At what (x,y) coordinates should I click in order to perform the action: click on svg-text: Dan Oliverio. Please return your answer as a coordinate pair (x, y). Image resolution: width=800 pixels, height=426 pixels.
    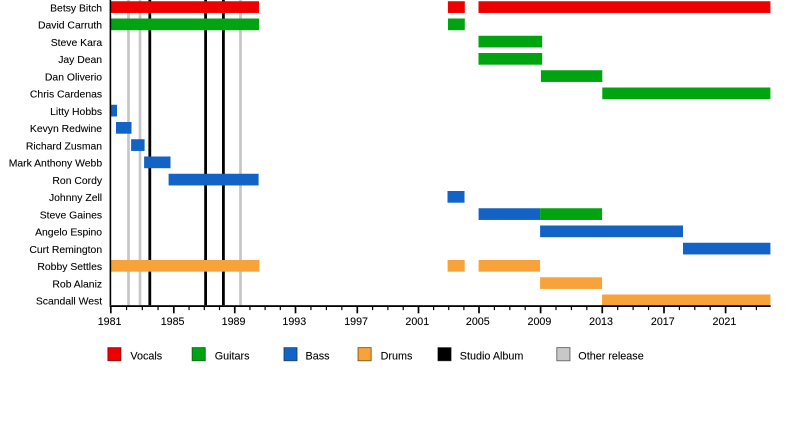
    Looking at the image, I should click on (73, 77).